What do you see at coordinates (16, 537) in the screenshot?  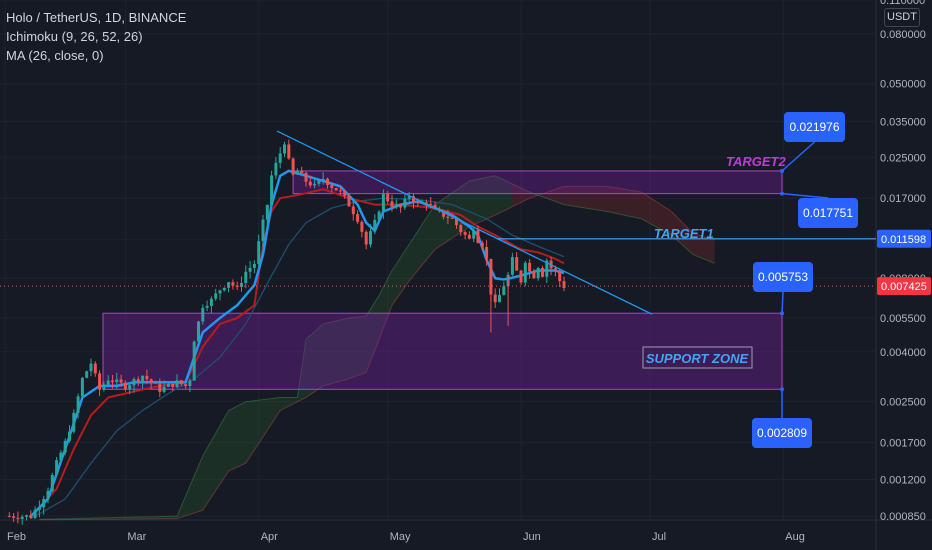 I see `x-tick-label: Feb` at bounding box center [16, 537].